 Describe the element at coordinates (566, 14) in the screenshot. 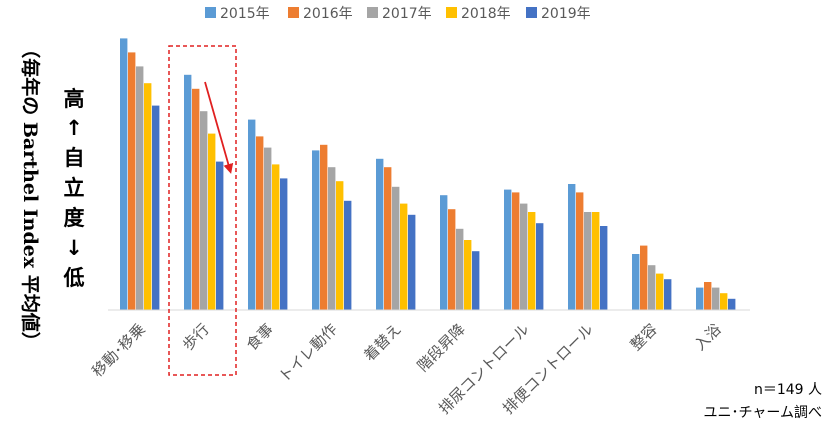

I see `legend-label-4: 2019年` at that location.